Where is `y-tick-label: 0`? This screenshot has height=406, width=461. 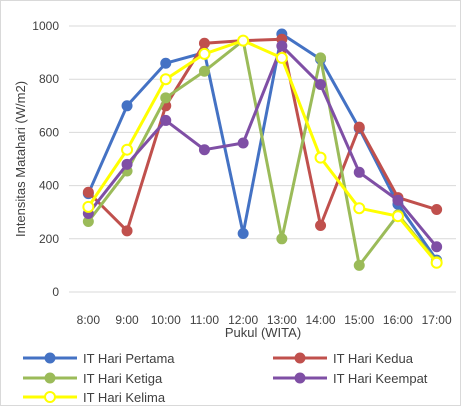
y-tick-label: 0 is located at coordinates (55, 292).